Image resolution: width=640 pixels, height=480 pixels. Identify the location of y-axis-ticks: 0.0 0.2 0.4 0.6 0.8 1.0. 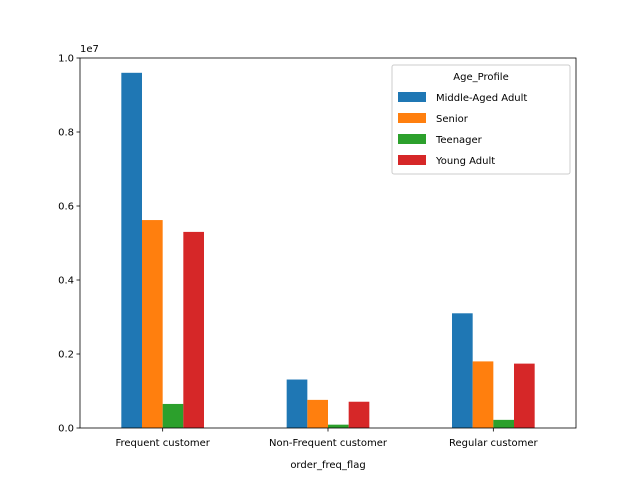
(69, 244).